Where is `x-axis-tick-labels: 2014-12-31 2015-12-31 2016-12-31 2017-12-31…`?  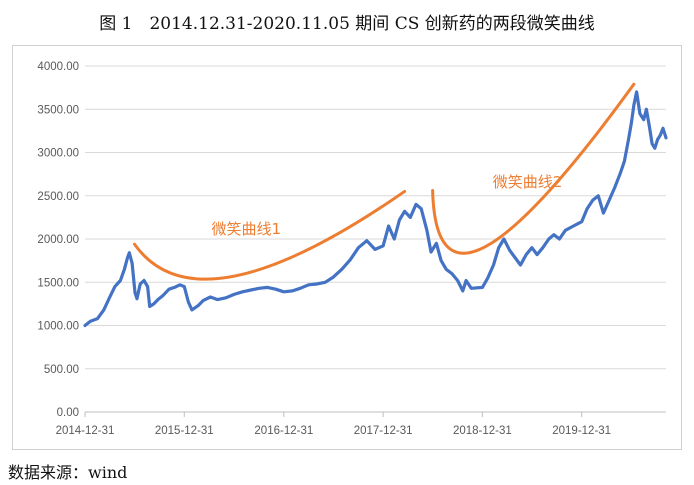
x-axis-tick-labels: 2014-12-31 2015-12-31 2016-12-31 2017-12-31… is located at coordinates (333, 424).